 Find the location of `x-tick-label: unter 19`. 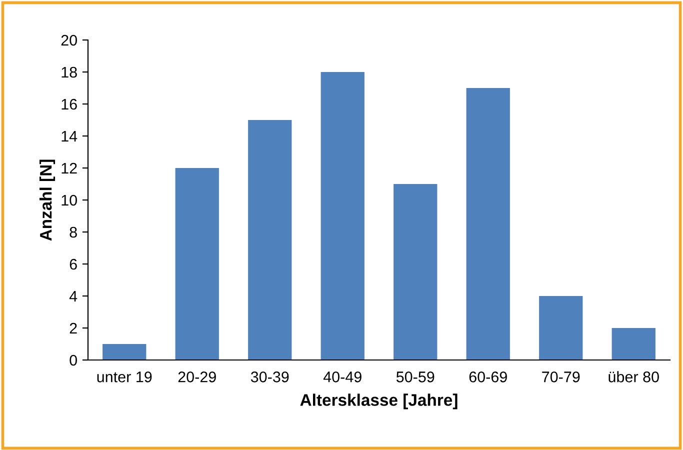

x-tick-label: unter 19 is located at coordinates (124, 377).